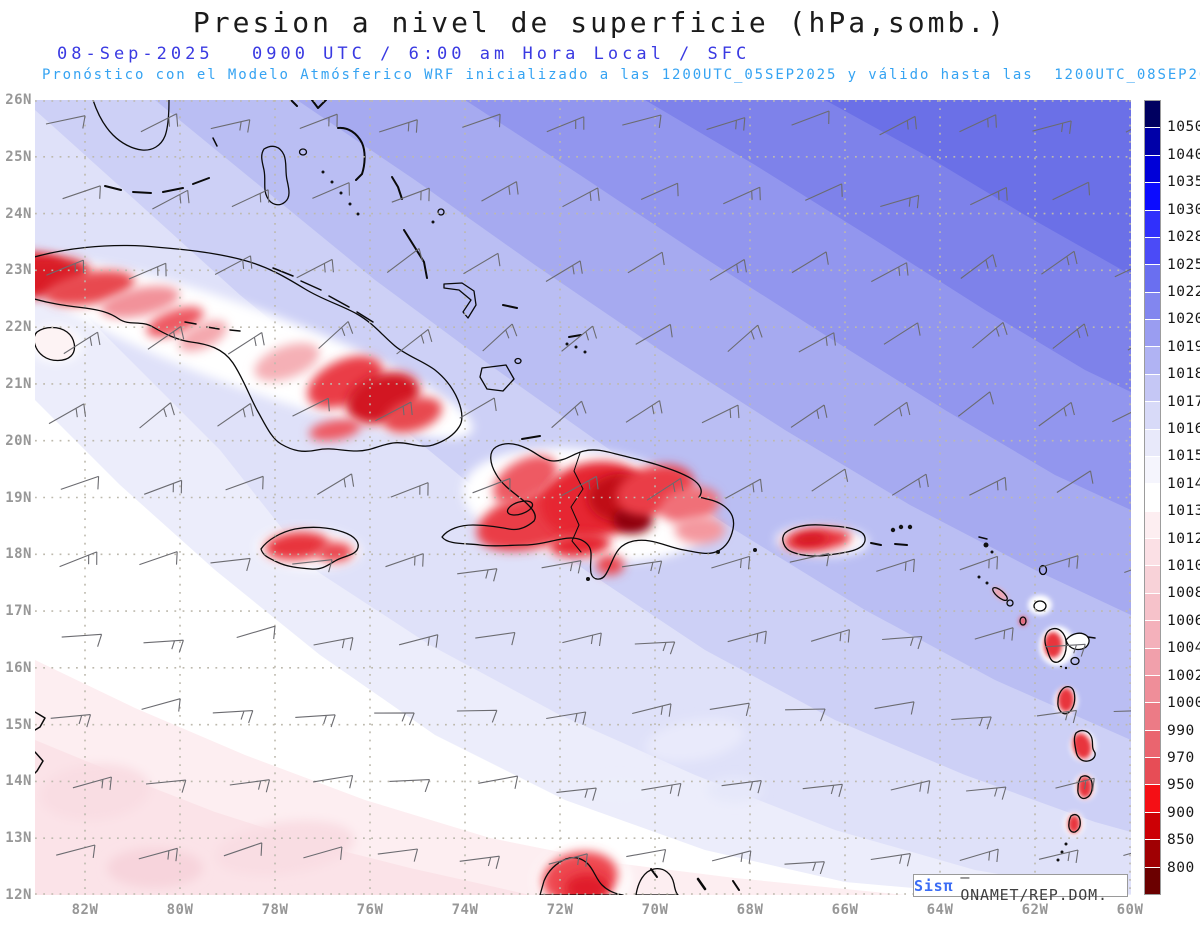 This screenshot has width=1200, height=927. Describe the element at coordinates (40, 742) in the screenshot. I see `coastline-honduras-coast-bits` at that location.